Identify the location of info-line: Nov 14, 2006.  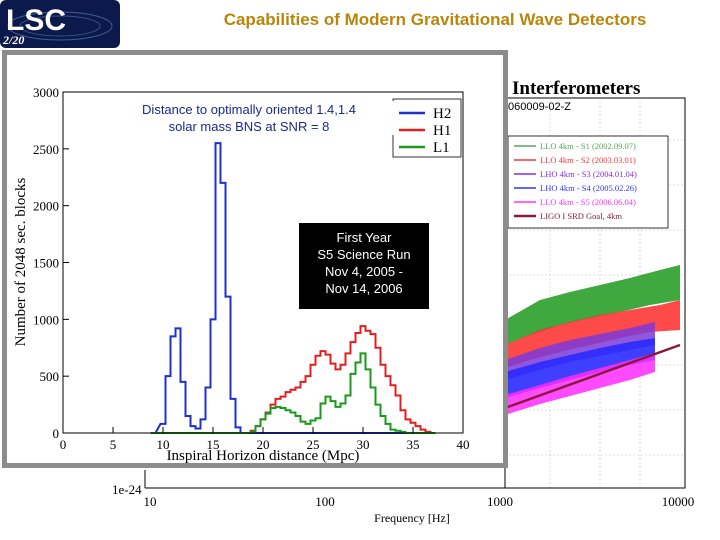
(364, 288).